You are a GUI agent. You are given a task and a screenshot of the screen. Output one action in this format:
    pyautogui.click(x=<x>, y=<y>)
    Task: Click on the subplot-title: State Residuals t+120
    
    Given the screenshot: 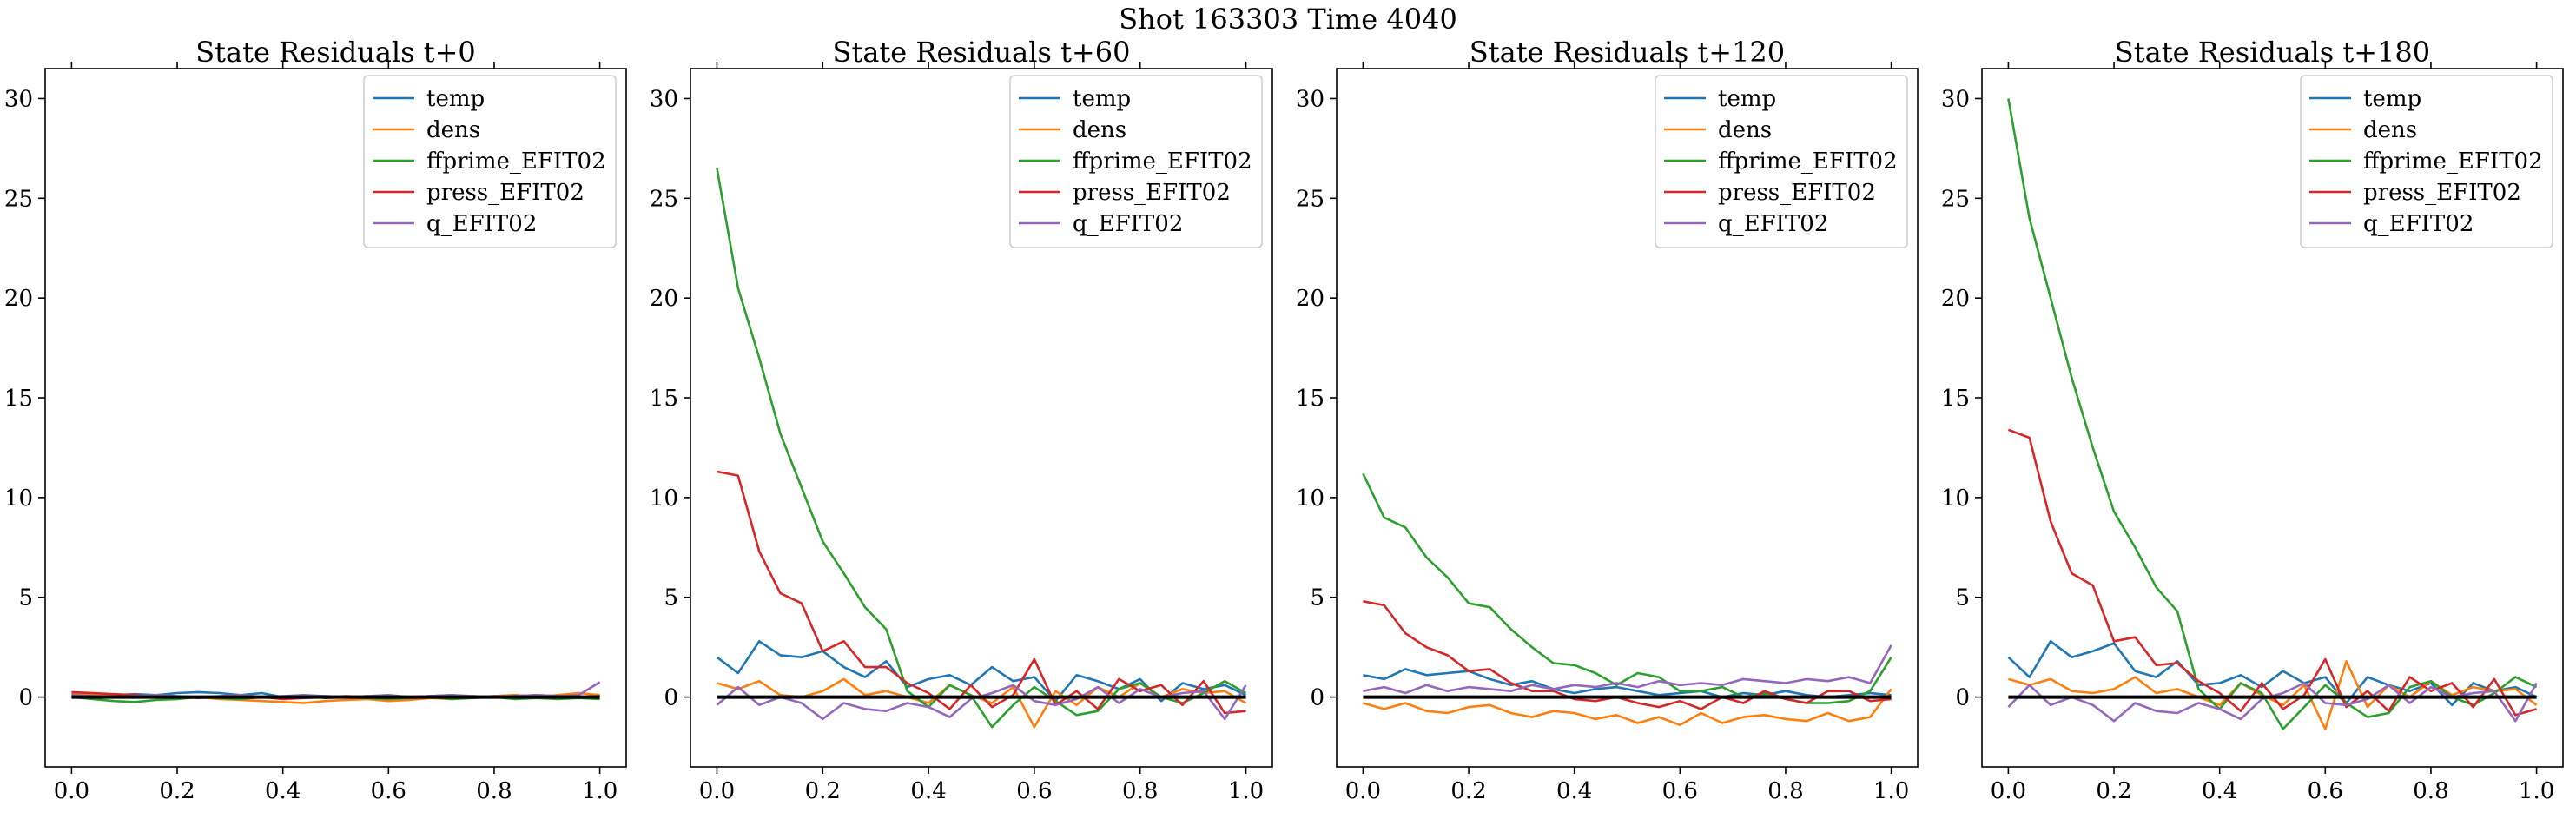 What is the action you would take?
    pyautogui.click(x=1628, y=52)
    